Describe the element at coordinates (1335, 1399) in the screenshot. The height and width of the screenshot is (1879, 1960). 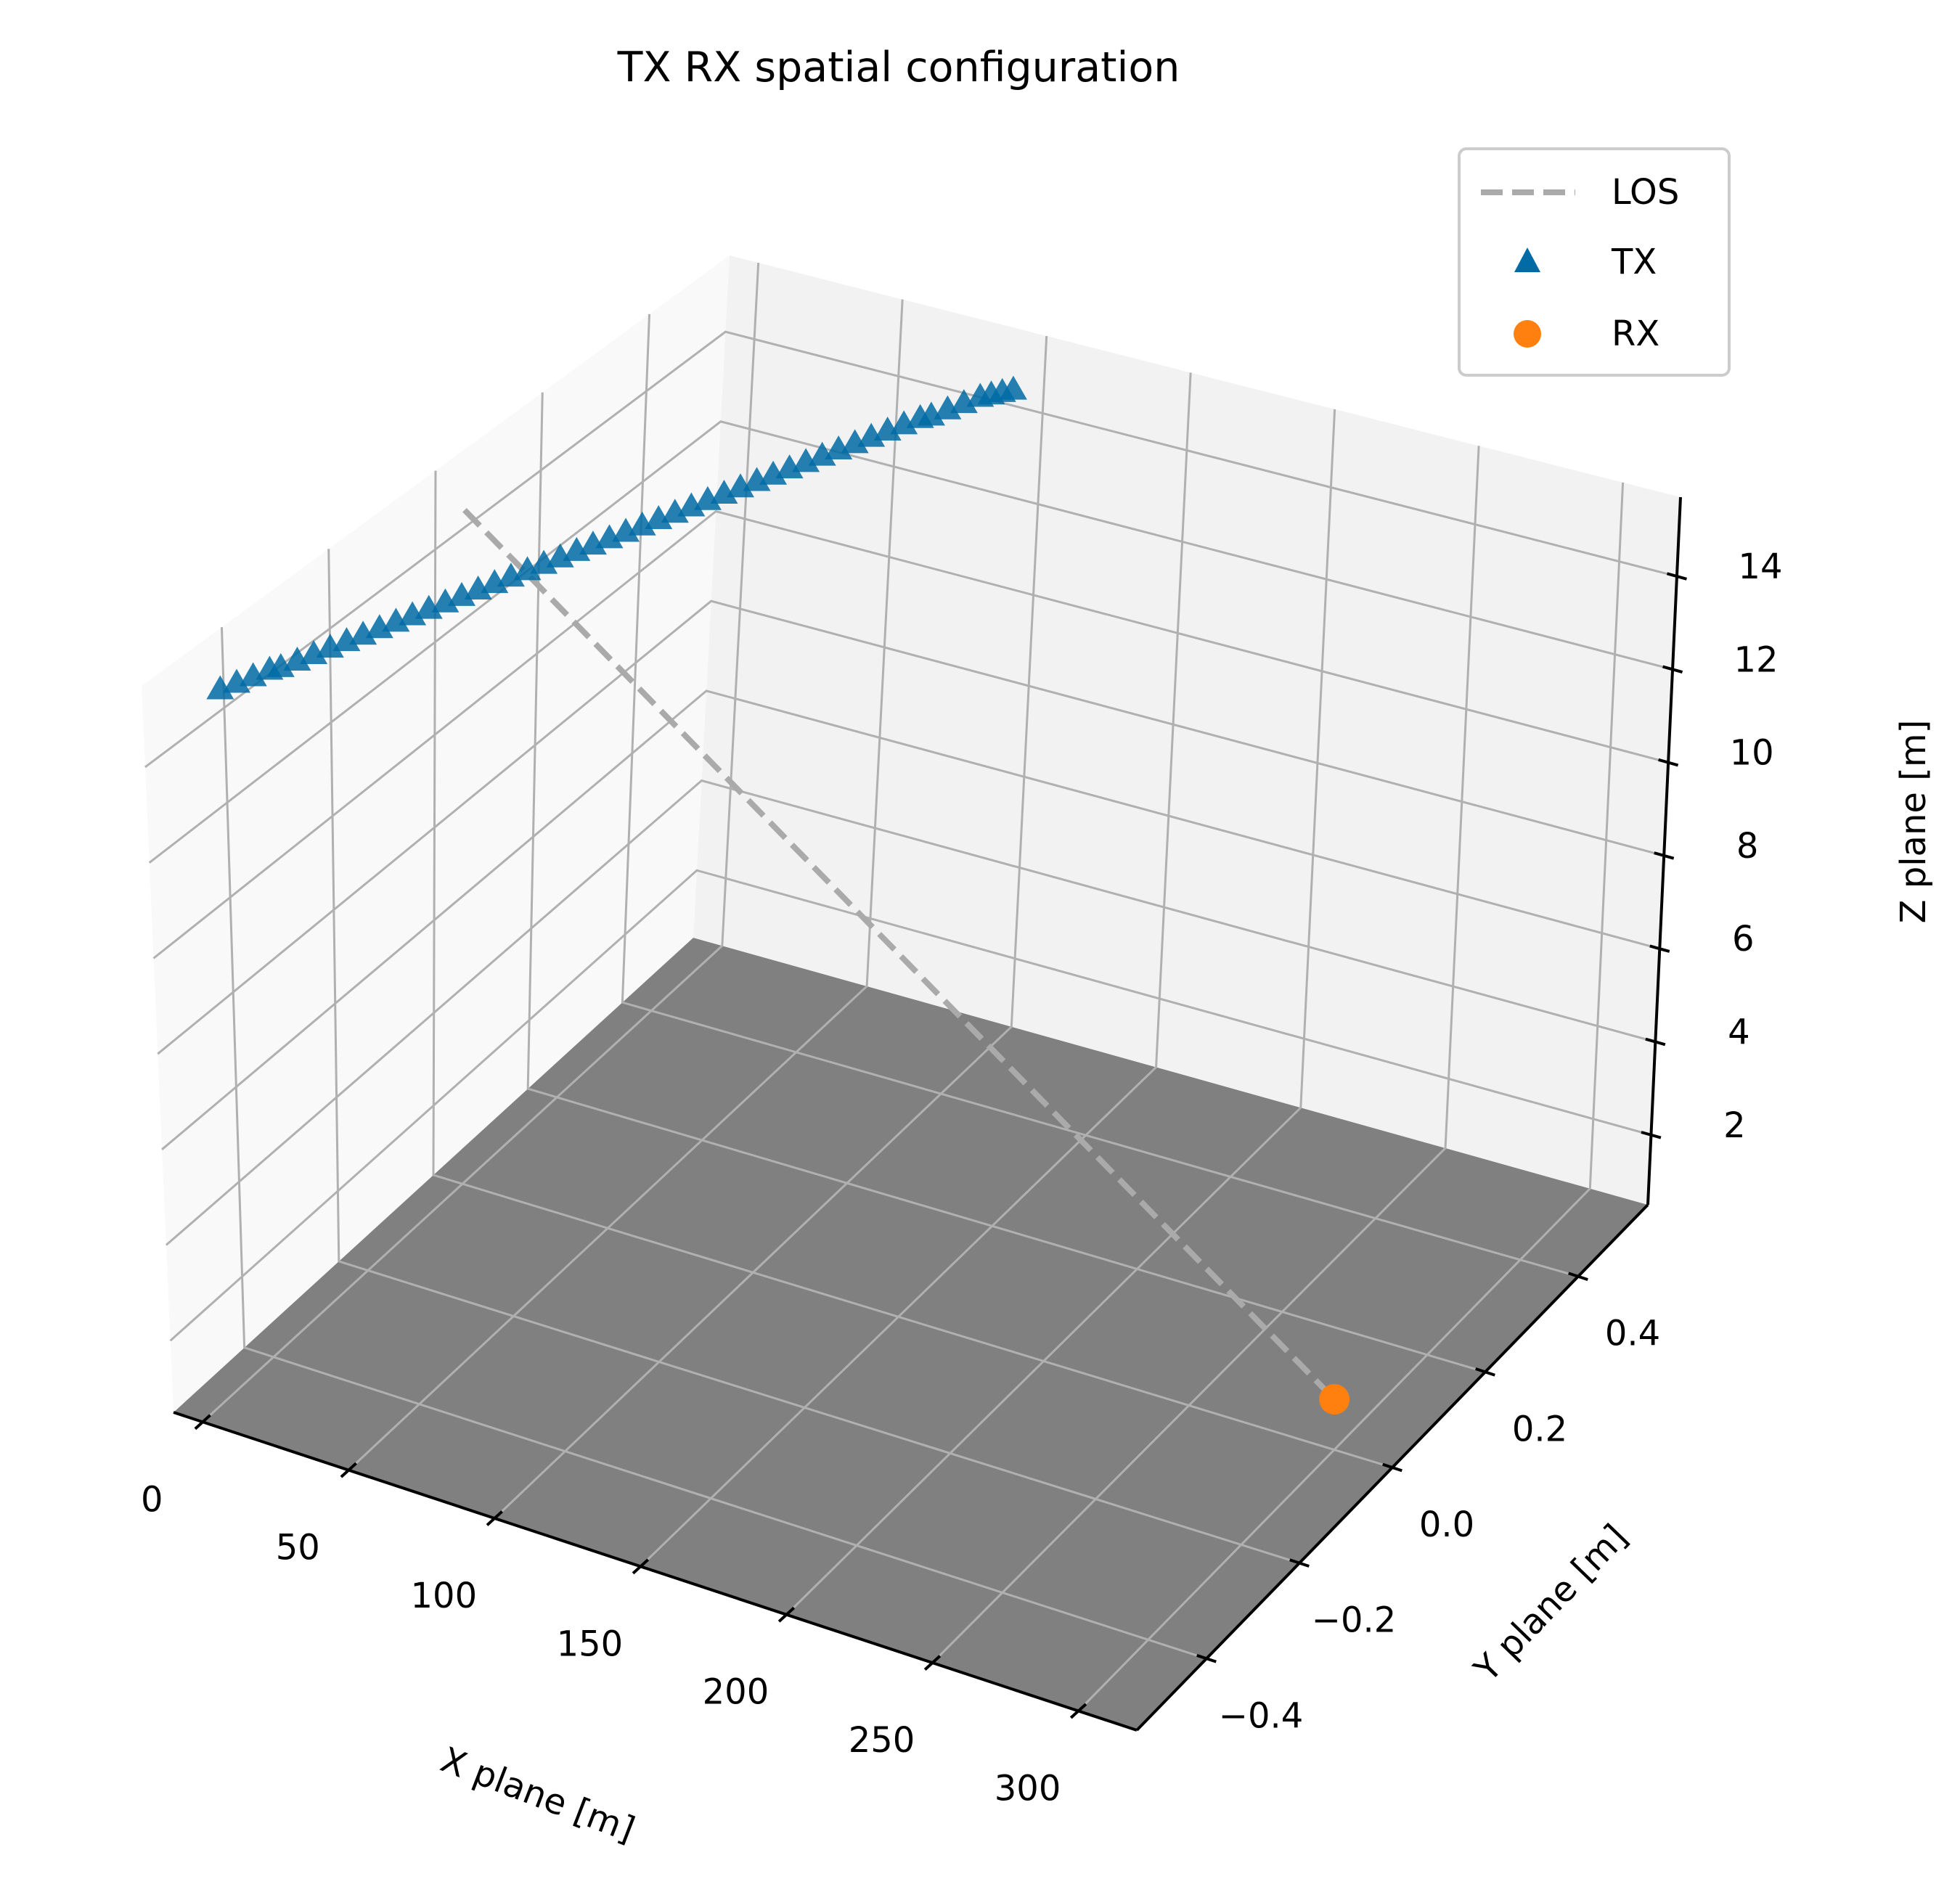
I see `rx-point` at that location.